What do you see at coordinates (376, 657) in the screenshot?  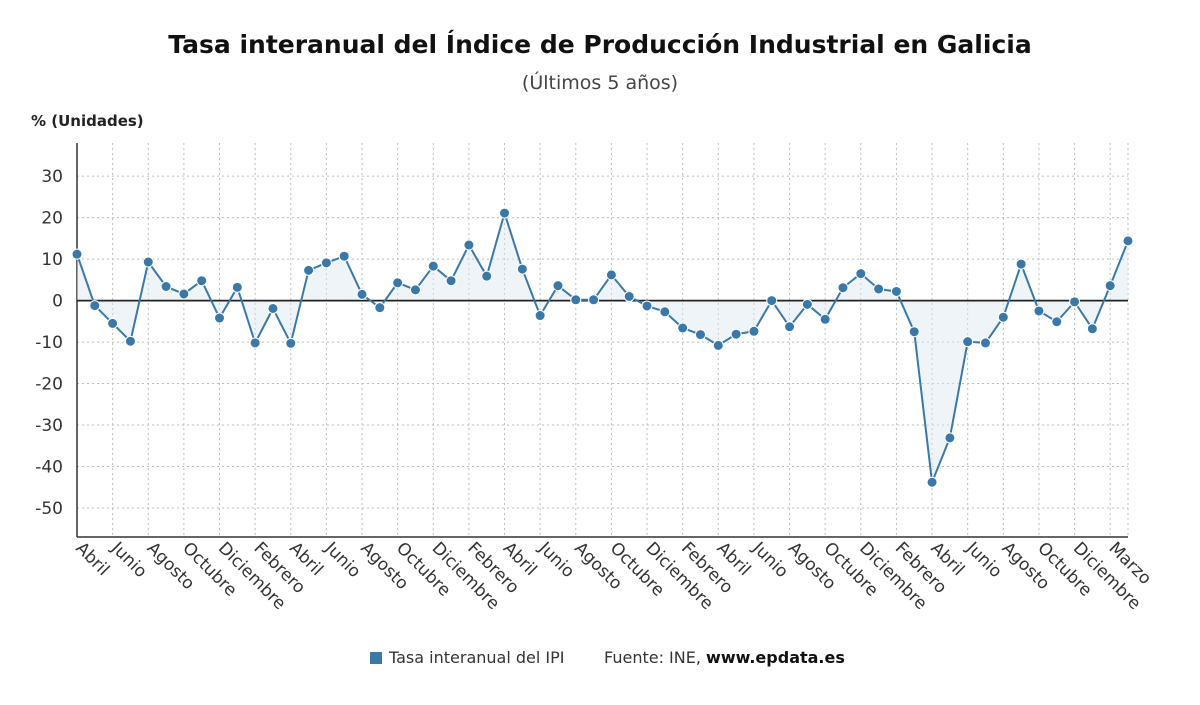 I see `legend-swatch` at bounding box center [376, 657].